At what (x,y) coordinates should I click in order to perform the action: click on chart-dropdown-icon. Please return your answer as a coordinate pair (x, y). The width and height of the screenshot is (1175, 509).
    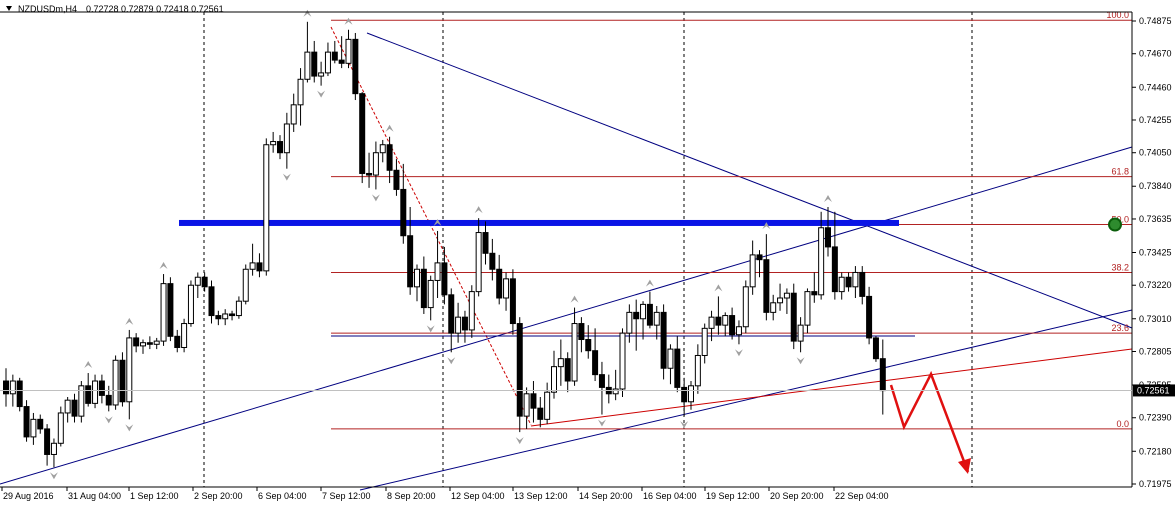
    Looking at the image, I should click on (9, 8).